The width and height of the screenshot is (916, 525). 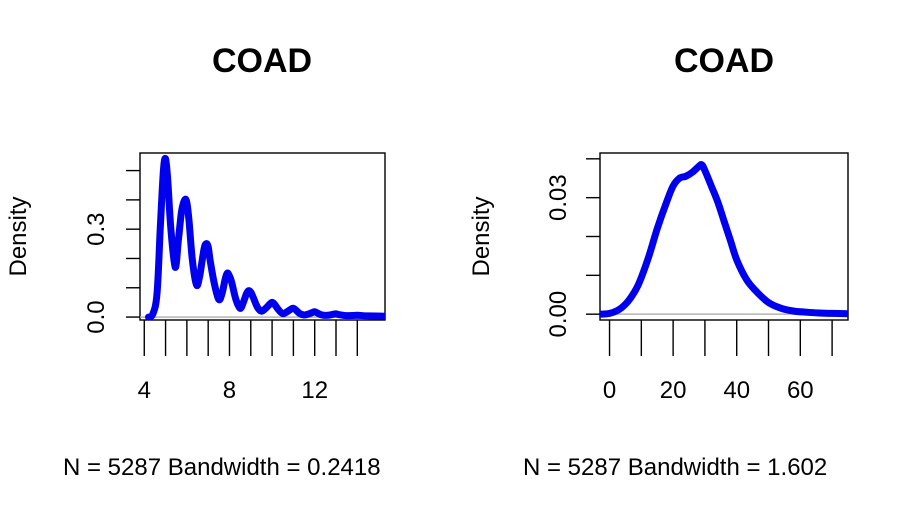 I want to click on x-tick-label: 60, so click(x=800, y=390).